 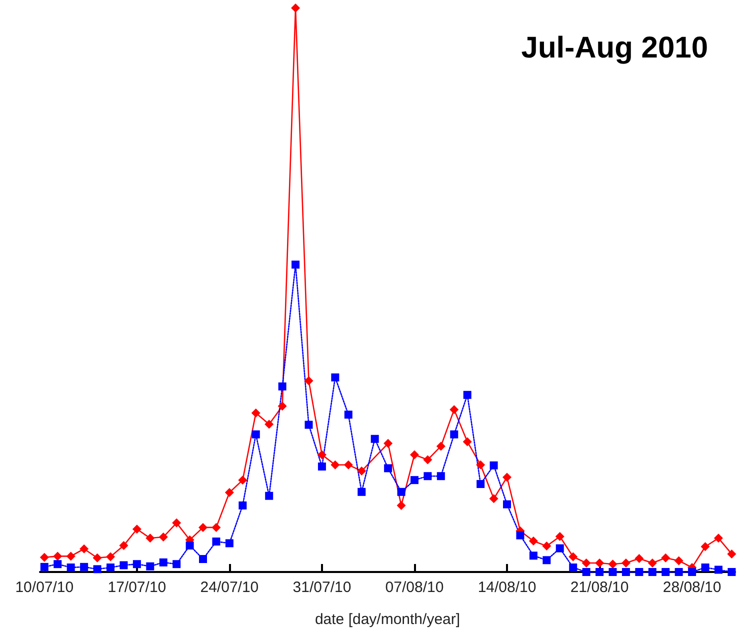 What do you see at coordinates (322, 587) in the screenshot?
I see `x-tick-label: 31/07/10` at bounding box center [322, 587].